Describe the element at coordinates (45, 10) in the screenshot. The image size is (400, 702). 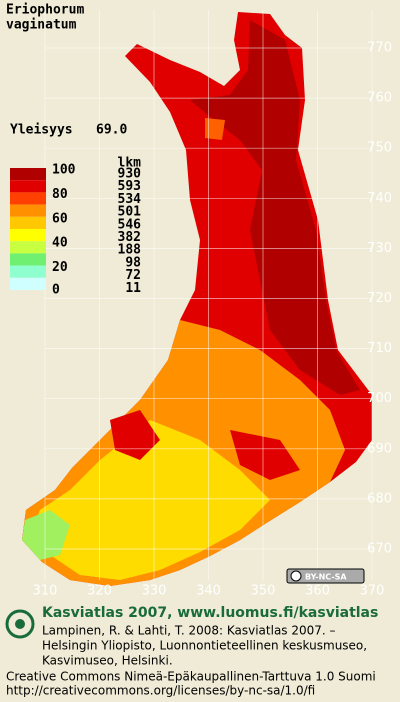
I see `species-name: Eriophorum` at that location.